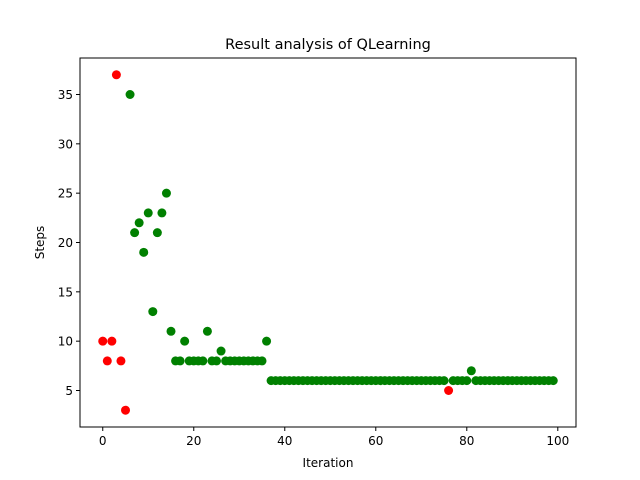  Describe the element at coordinates (69, 391) in the screenshot. I see `y-tick-label: 5` at that location.